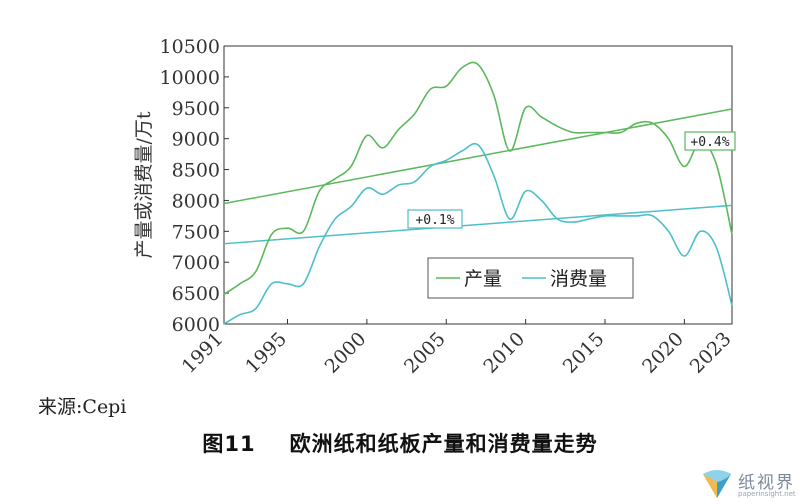 The height and width of the screenshot is (504, 800). I want to click on y-tick-label: 6500, so click(196, 294).